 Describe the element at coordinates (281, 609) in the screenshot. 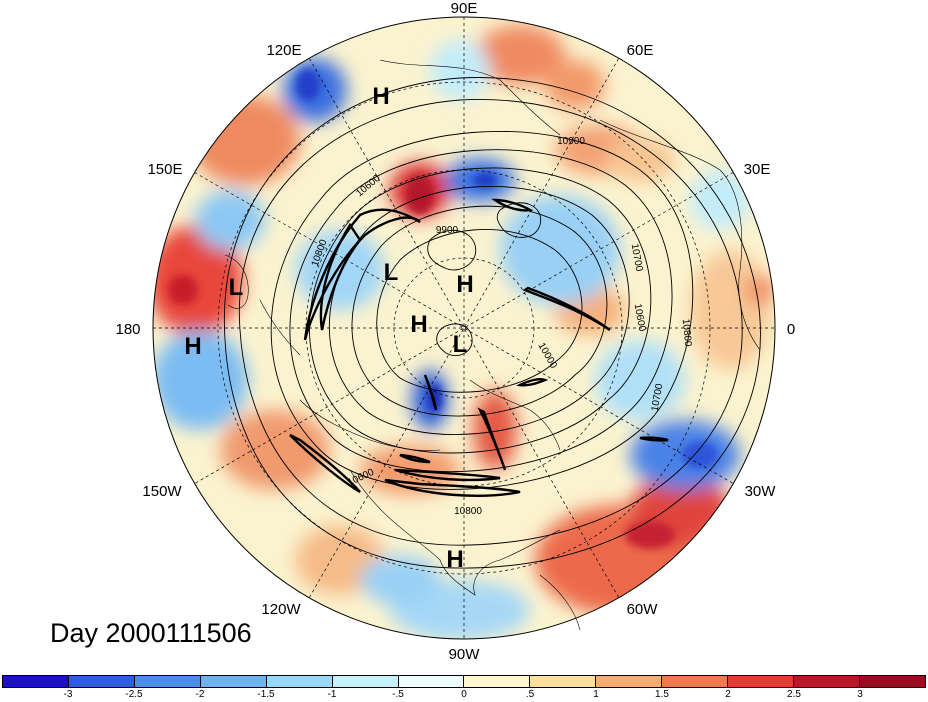

I see `lon-label-120w: 120W` at that location.